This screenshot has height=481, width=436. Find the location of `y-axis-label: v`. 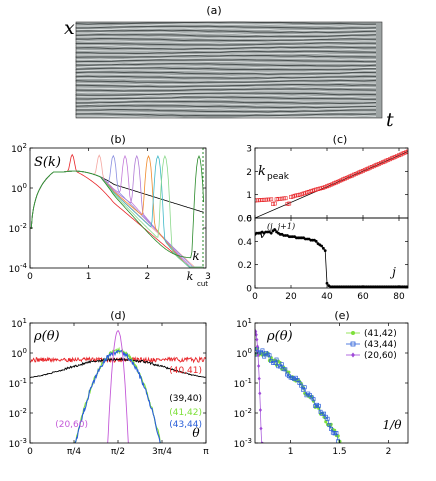

y-axis-label: v is located at coordinates (262, 234).